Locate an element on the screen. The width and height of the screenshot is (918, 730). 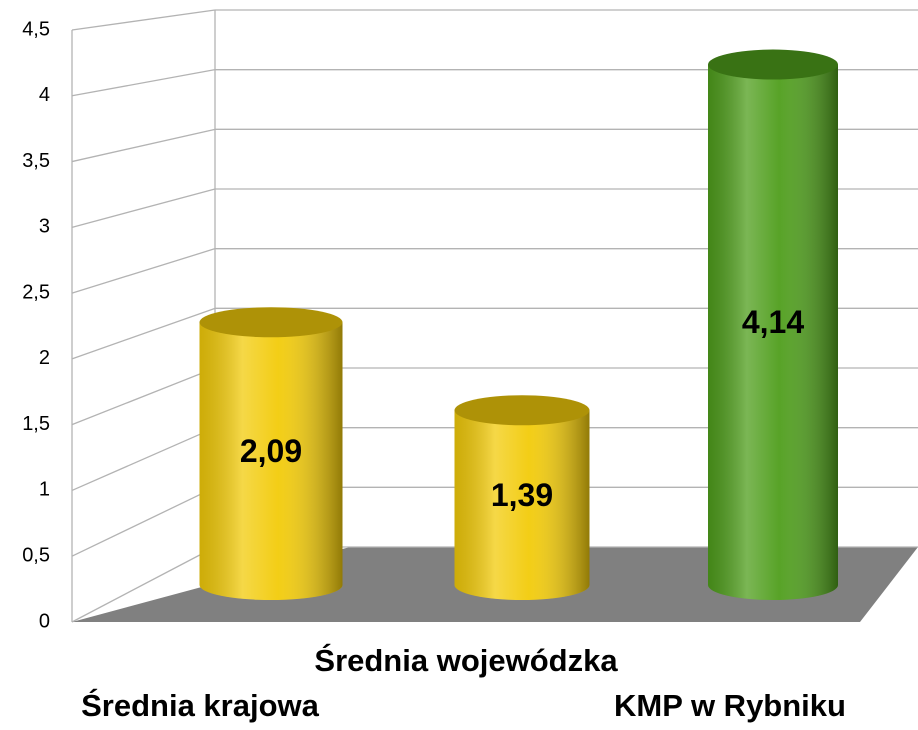
x-tick-label: Średnia krajowa is located at coordinates (200, 705).